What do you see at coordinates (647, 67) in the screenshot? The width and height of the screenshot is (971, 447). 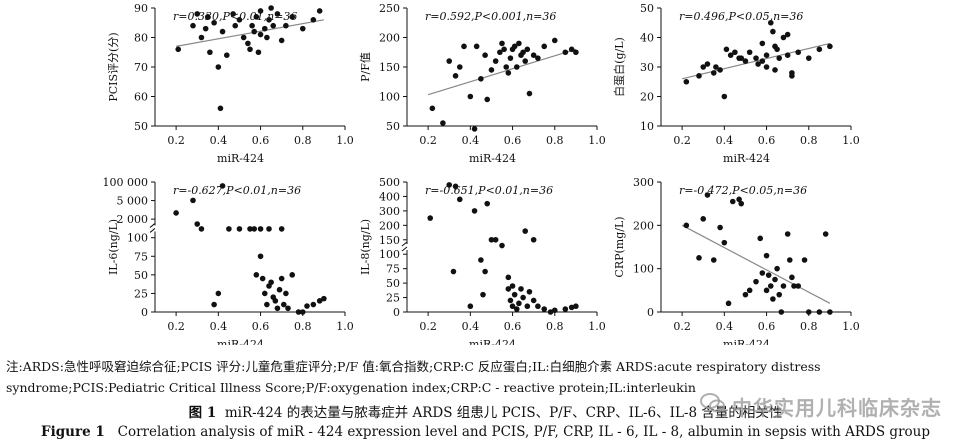 I see `y-tick-label: 30` at bounding box center [647, 67].